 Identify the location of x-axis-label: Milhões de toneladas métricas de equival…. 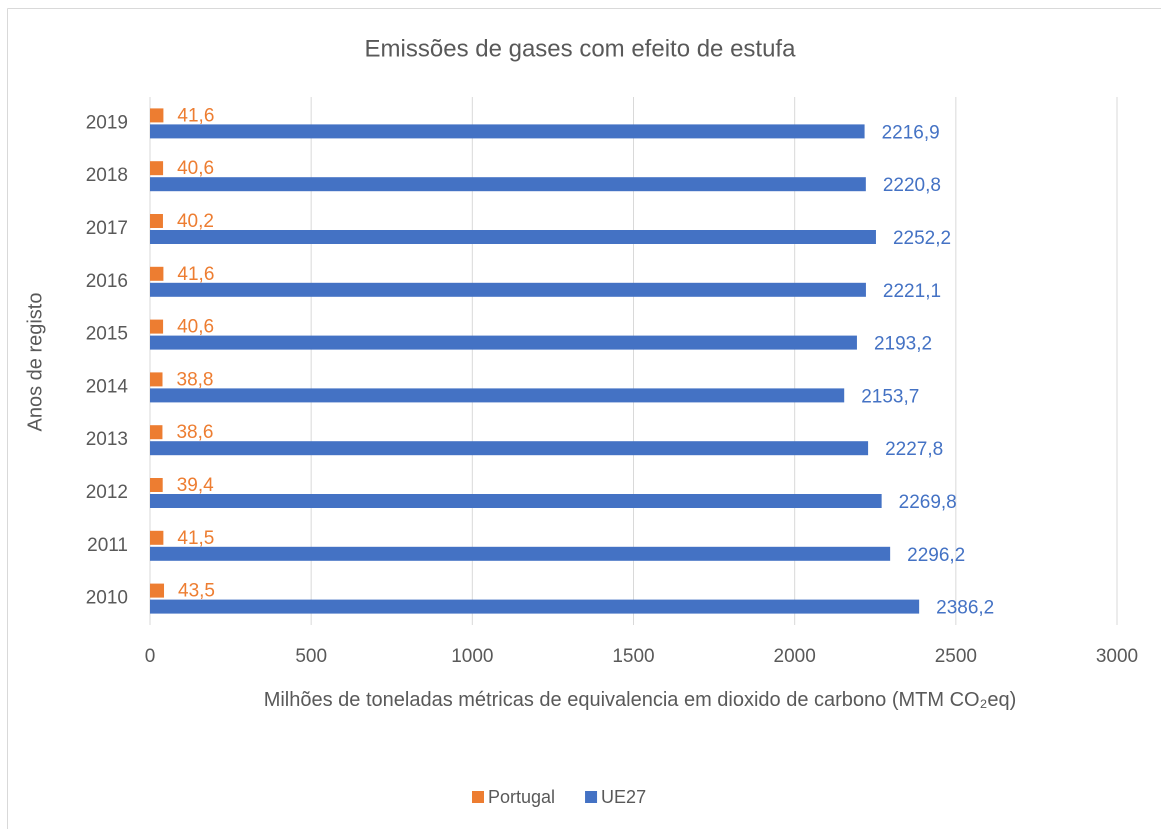
(640, 700).